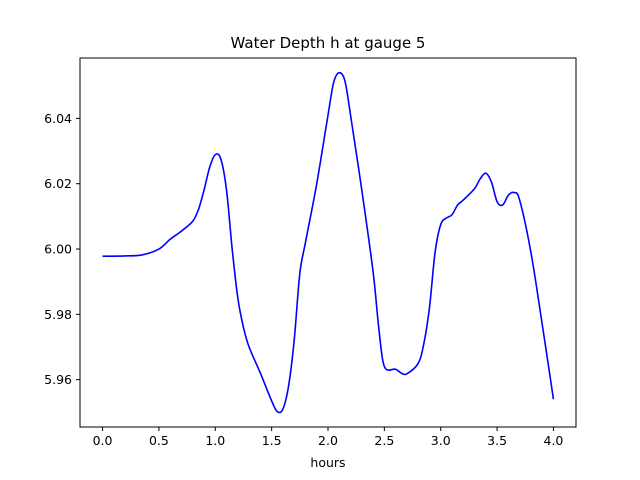  I want to click on x-tick-label: 1.5, so click(272, 440).